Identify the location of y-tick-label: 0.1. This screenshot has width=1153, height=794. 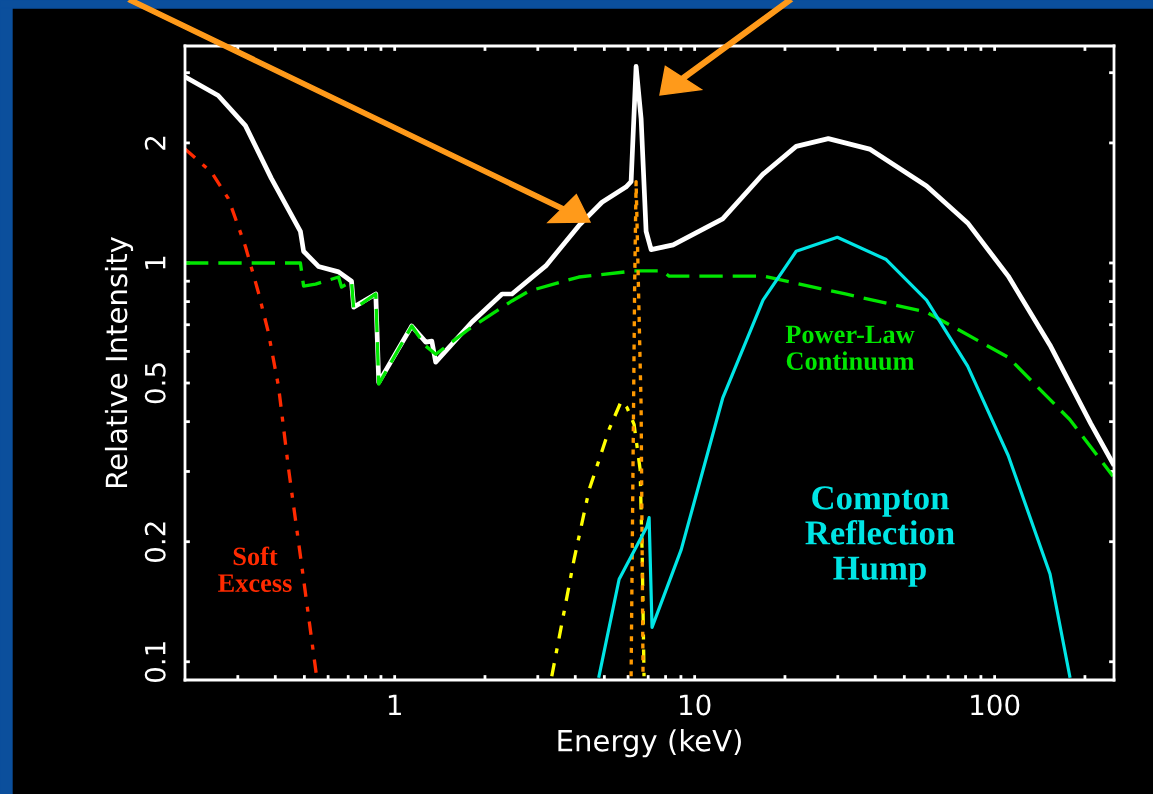
(155, 662).